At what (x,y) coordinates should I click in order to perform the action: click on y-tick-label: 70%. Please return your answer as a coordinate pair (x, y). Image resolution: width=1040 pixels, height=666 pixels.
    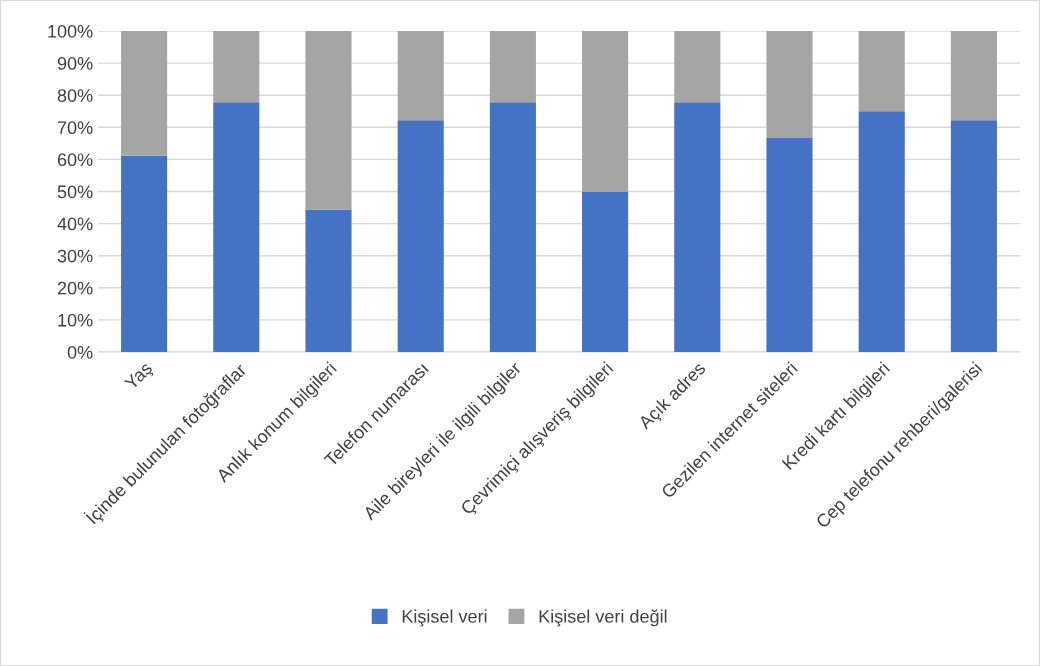
    Looking at the image, I should click on (75, 128).